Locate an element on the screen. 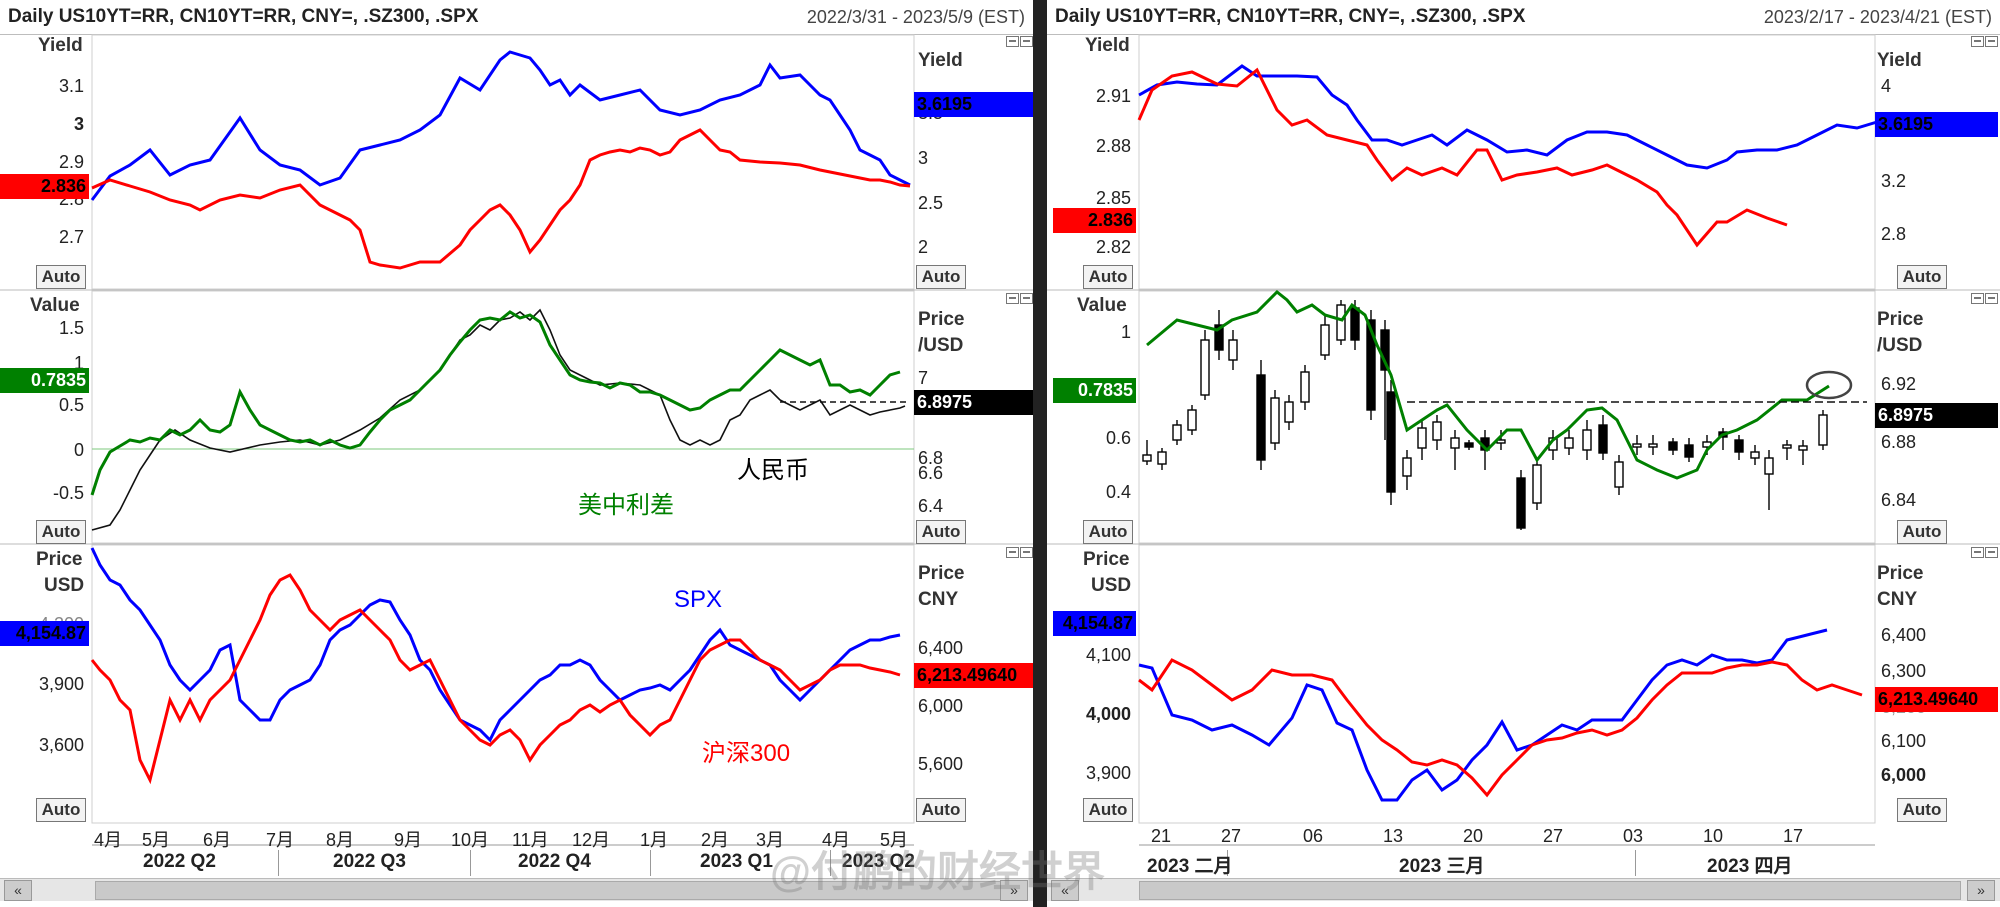 The image size is (2000, 907). pane3-right-axis-label: Price is located at coordinates (1900, 573).